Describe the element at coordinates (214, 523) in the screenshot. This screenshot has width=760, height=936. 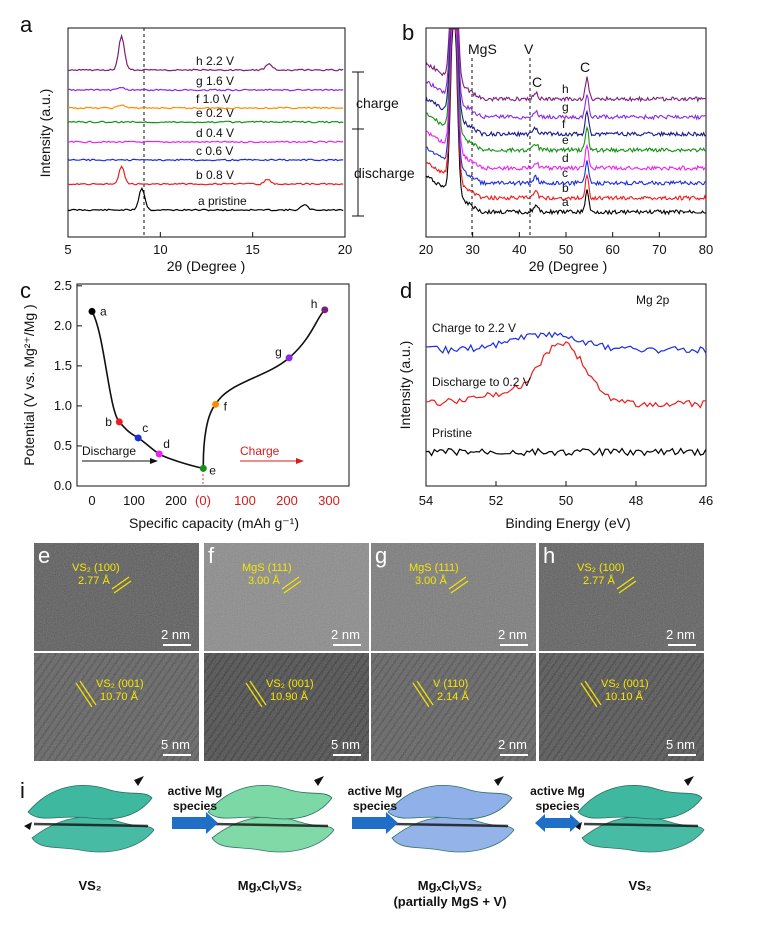
I see `panel-c-xlabel: Specific capacity (mAh g⁻¹)` at that location.